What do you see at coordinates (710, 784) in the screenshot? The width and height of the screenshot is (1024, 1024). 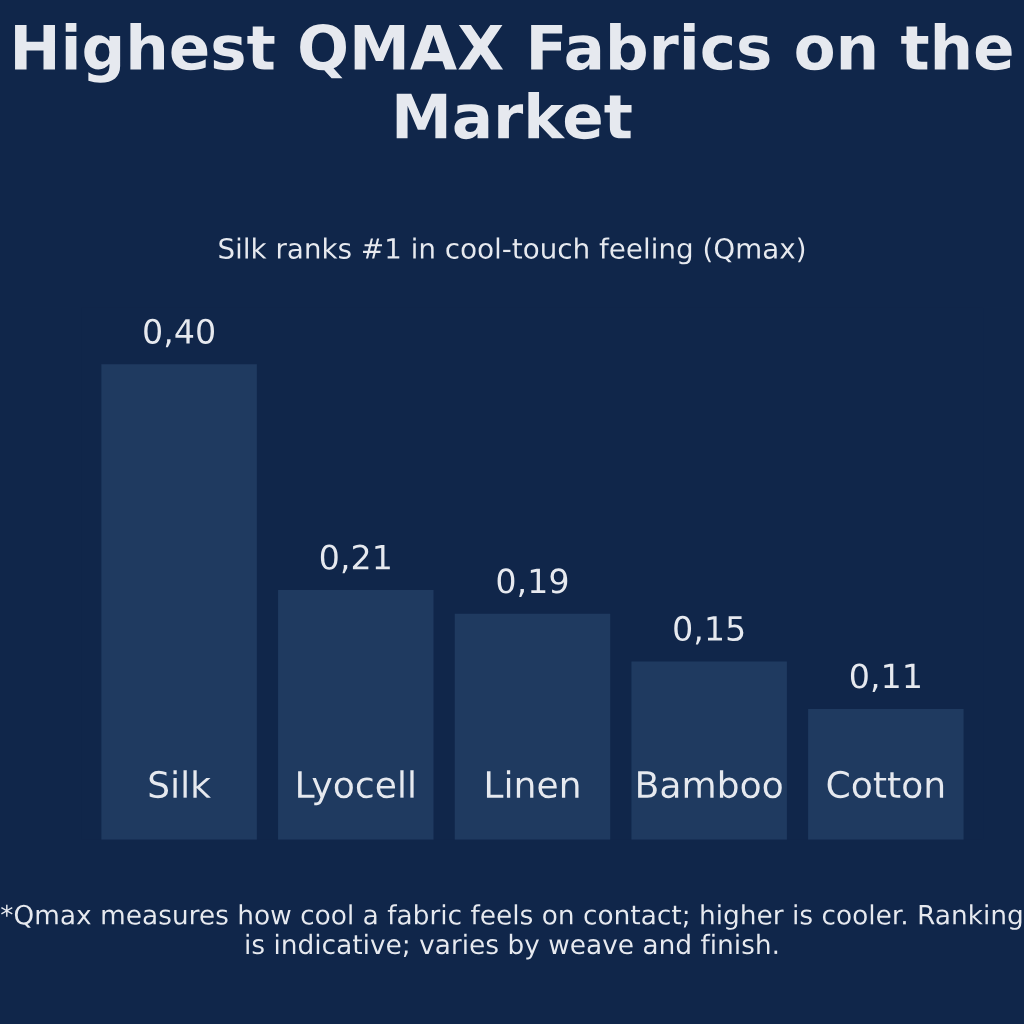 I see `x-tick-label: Bamboo` at bounding box center [710, 784].